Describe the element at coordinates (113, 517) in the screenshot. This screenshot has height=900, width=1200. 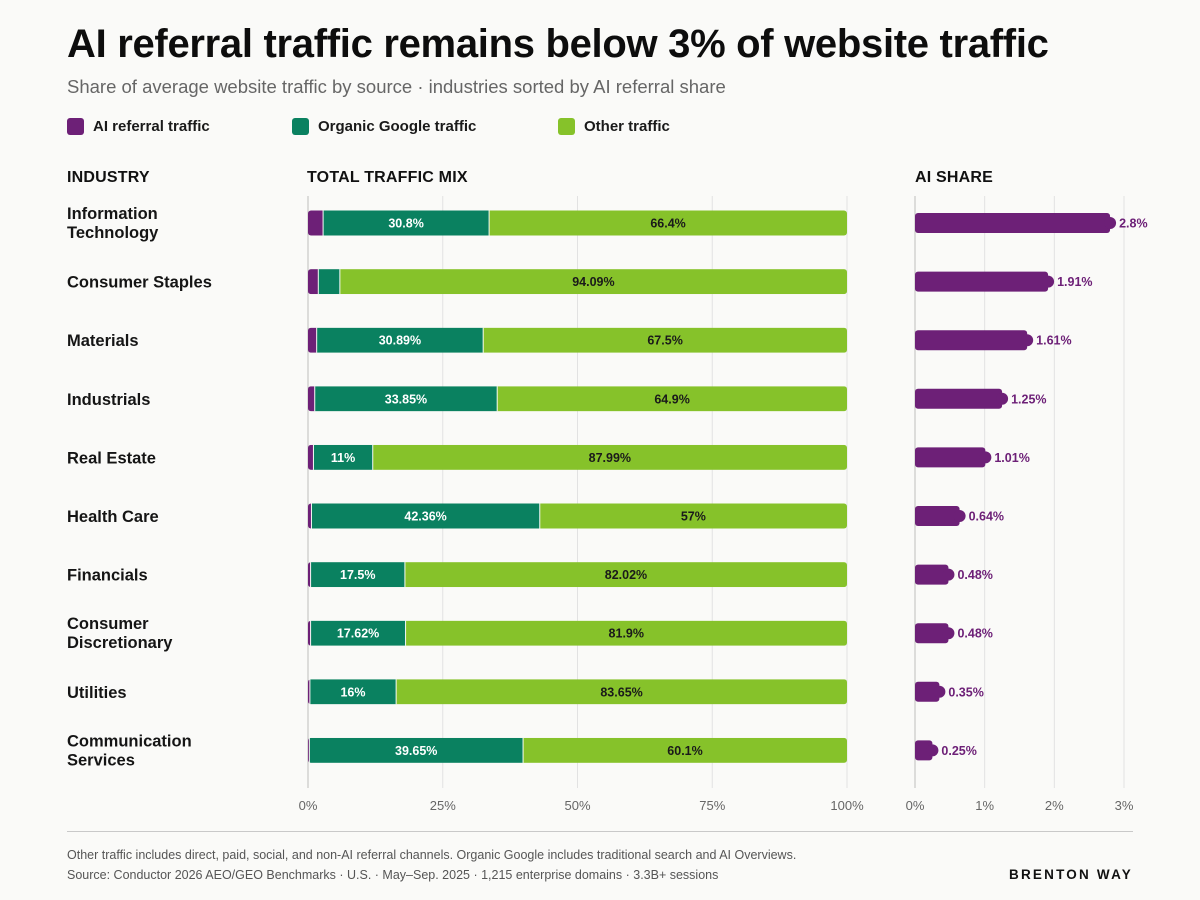
I see `industry-label: Health Care` at that location.